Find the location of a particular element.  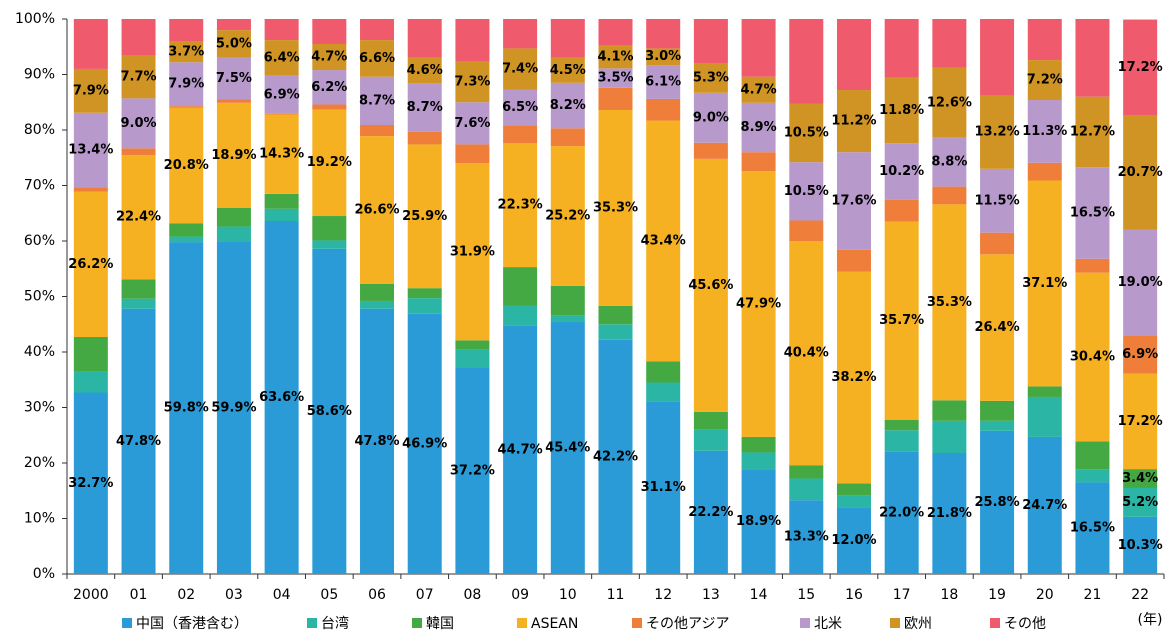

data-label: 17.2% is located at coordinates (1140, 67).